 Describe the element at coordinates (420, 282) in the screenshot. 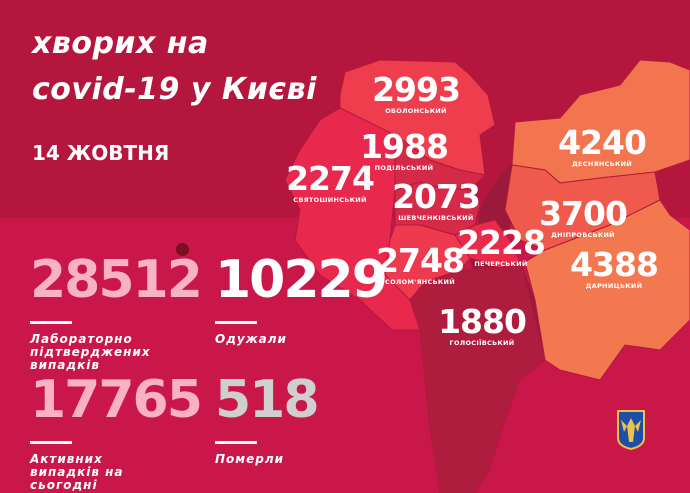

I see `district-name: СОЛОМ'ЯНСЬКИЙ` at that location.